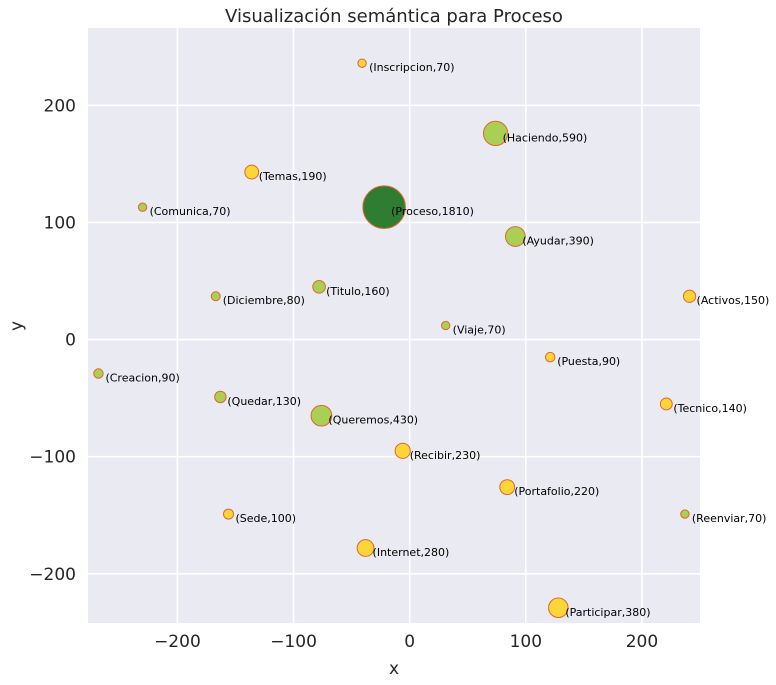 The height and width of the screenshot is (685, 776). I want to click on data-point-quedar, so click(220, 397).